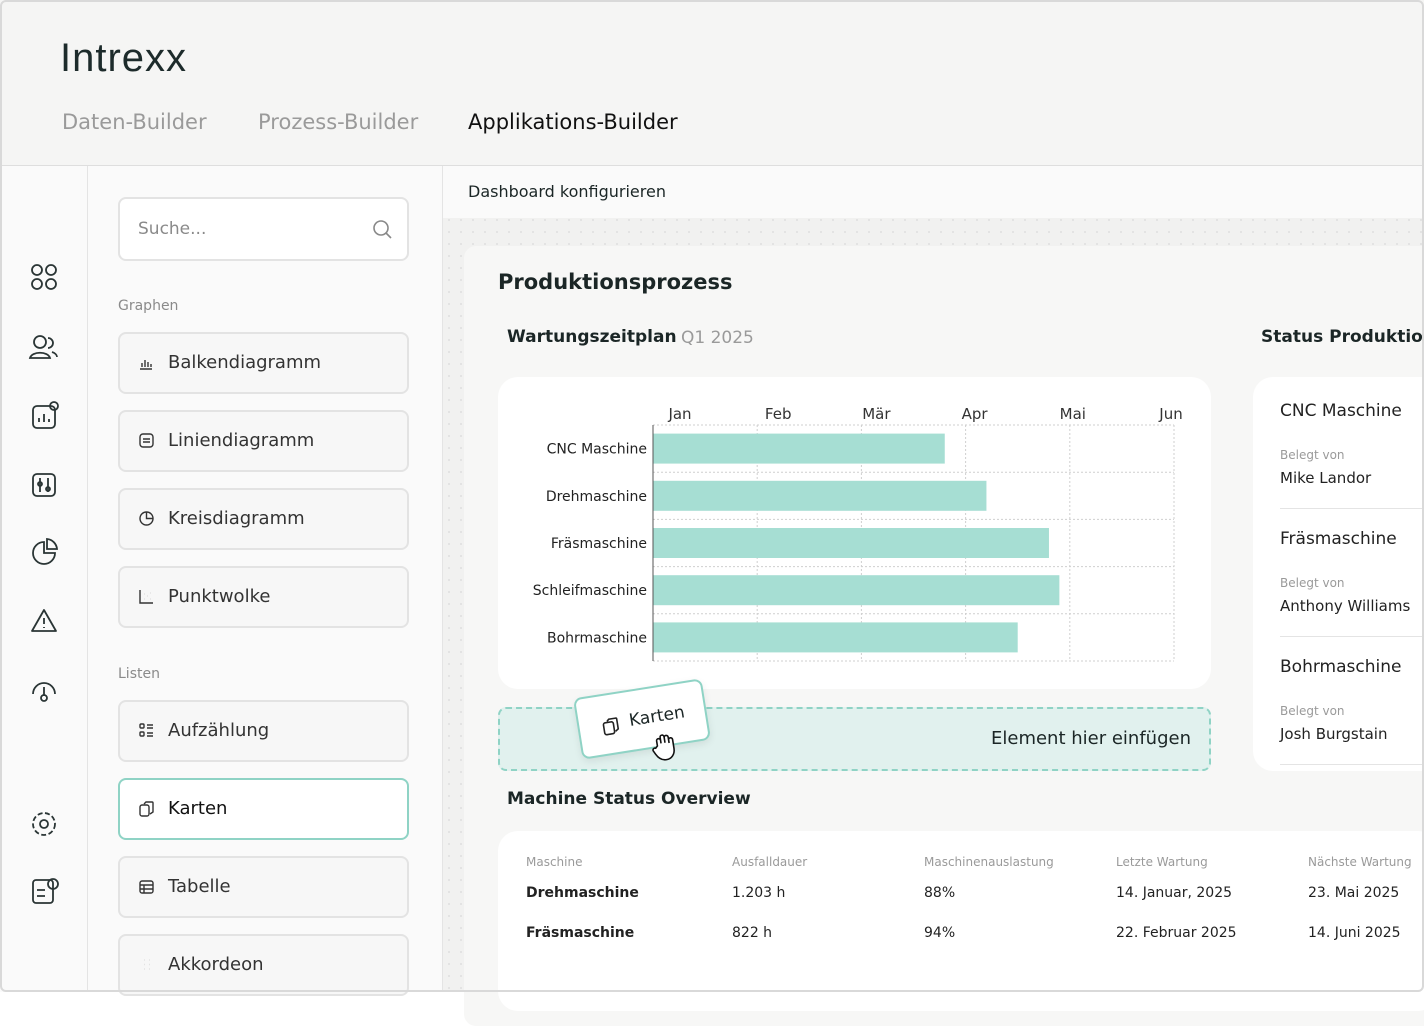  Describe the element at coordinates (717, 338) in the screenshot. I see `section-period: Q1 2025` at that location.